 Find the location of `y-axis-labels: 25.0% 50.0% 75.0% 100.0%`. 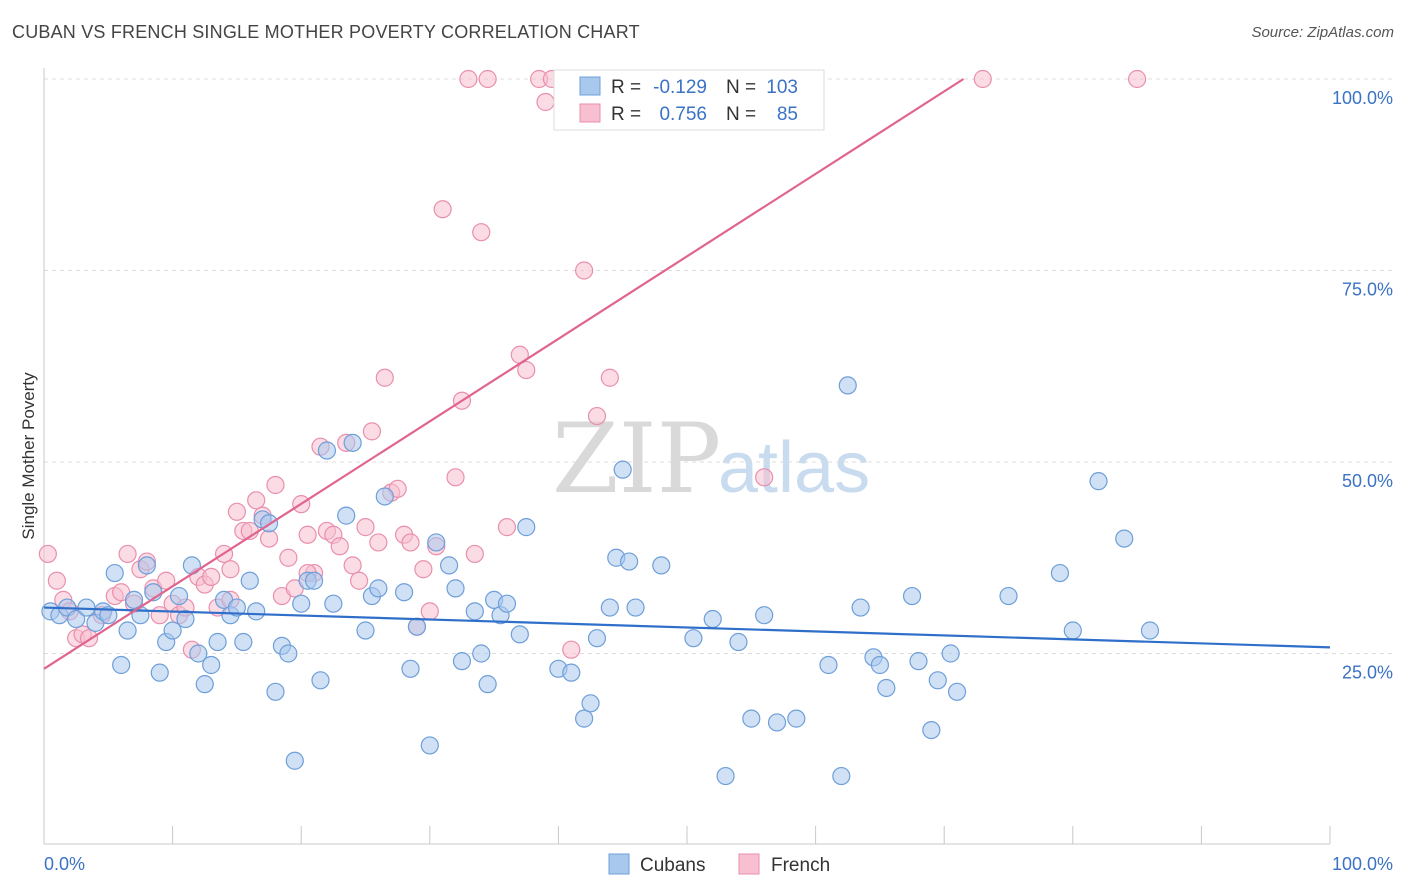

y-axis-labels: 25.0% 50.0% 75.0% 100.0% is located at coordinates (1362, 385).